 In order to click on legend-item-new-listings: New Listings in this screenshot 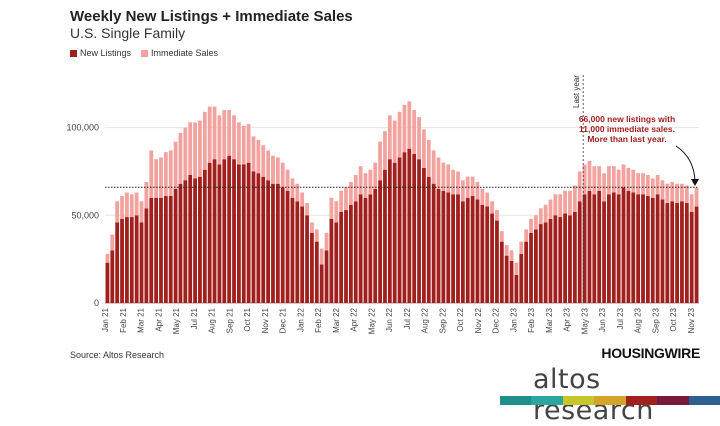, I will do `click(100, 53)`.